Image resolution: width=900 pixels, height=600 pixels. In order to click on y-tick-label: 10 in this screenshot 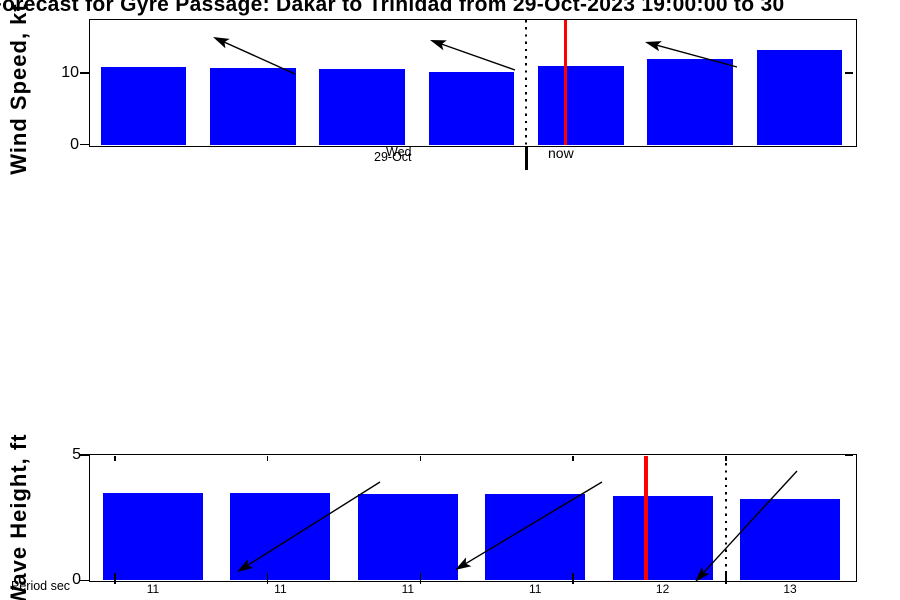, I will do `click(70, 72)`.